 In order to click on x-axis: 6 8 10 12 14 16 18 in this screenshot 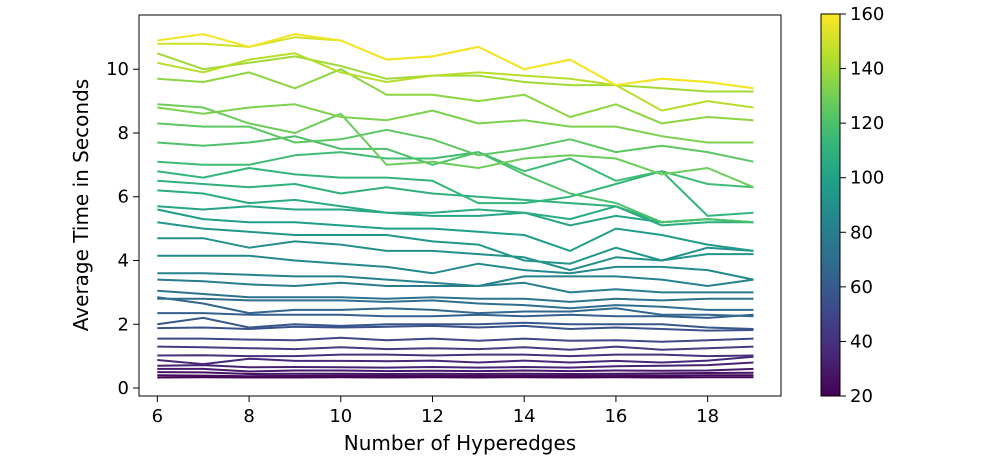, I will do `click(435, 411)`.